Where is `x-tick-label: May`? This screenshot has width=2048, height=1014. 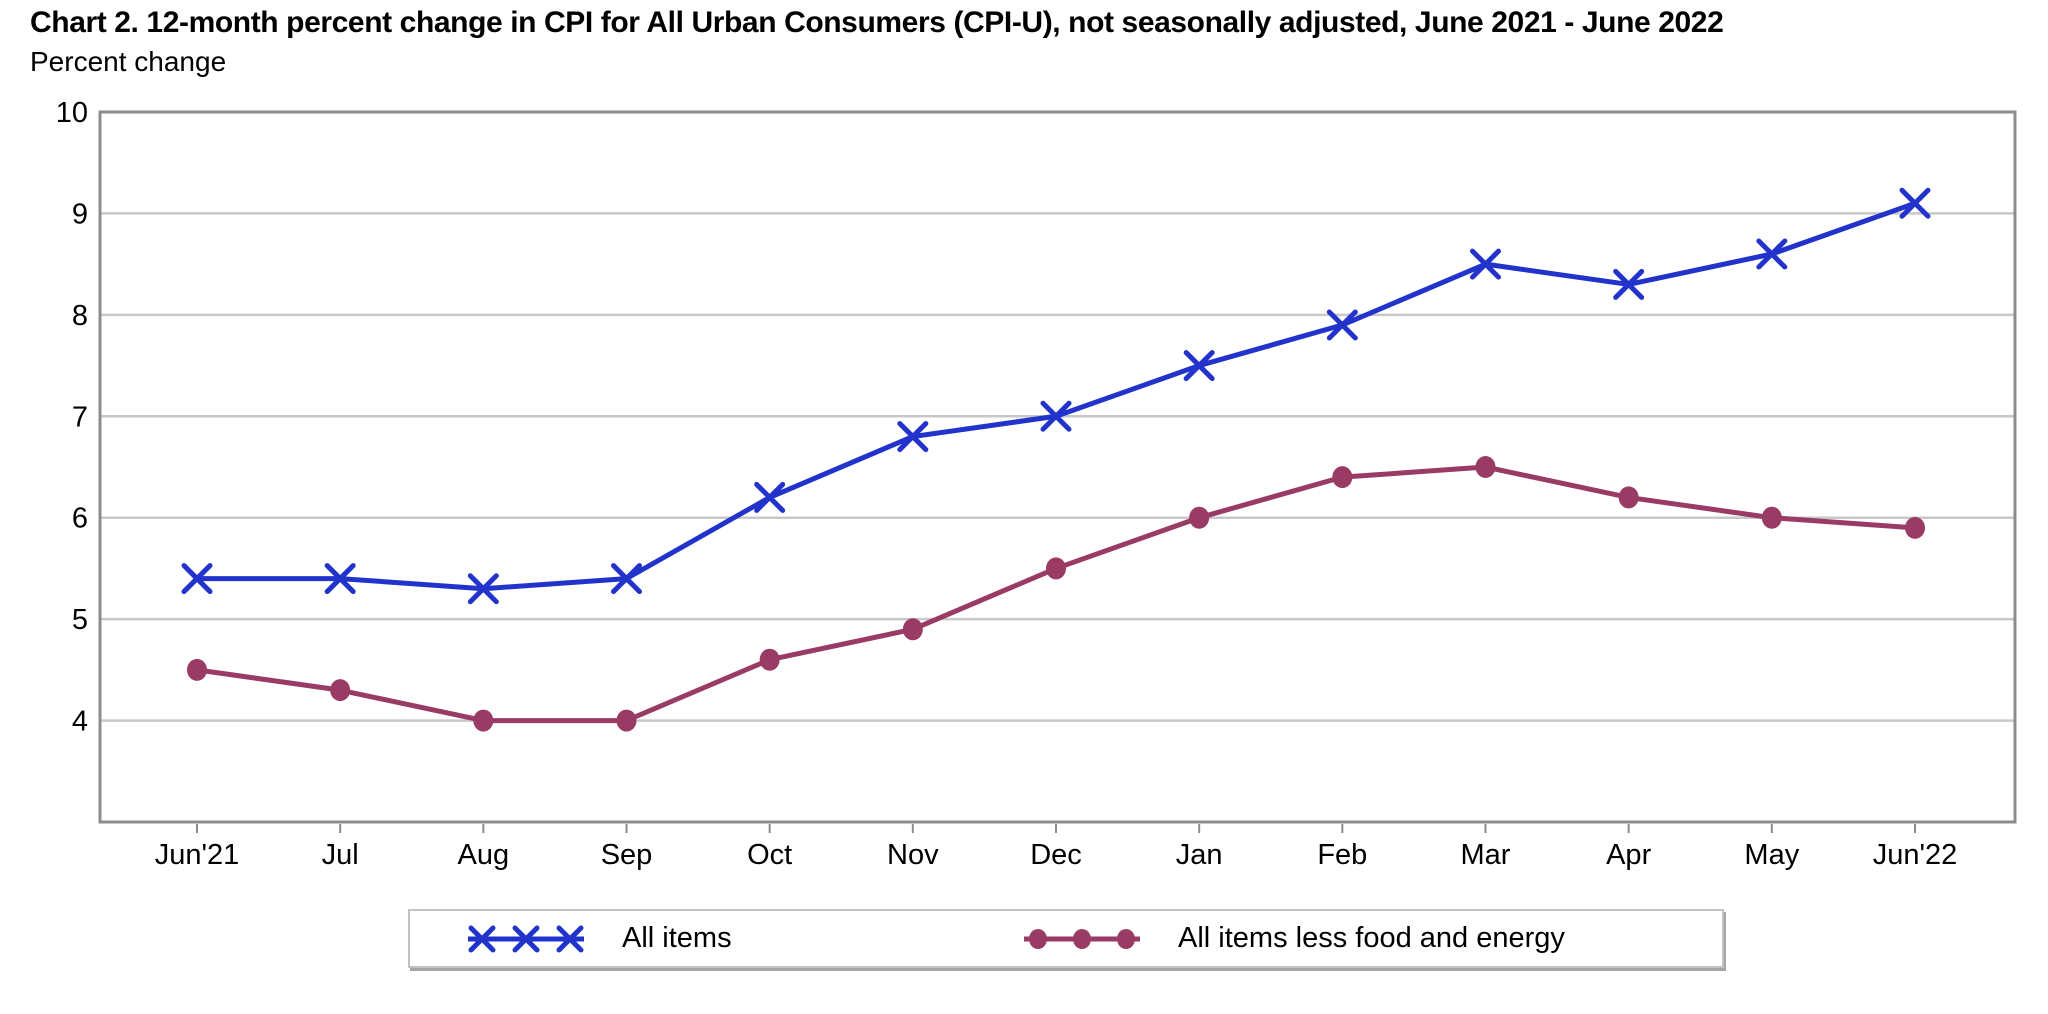
x-tick-label: May is located at coordinates (1771, 855).